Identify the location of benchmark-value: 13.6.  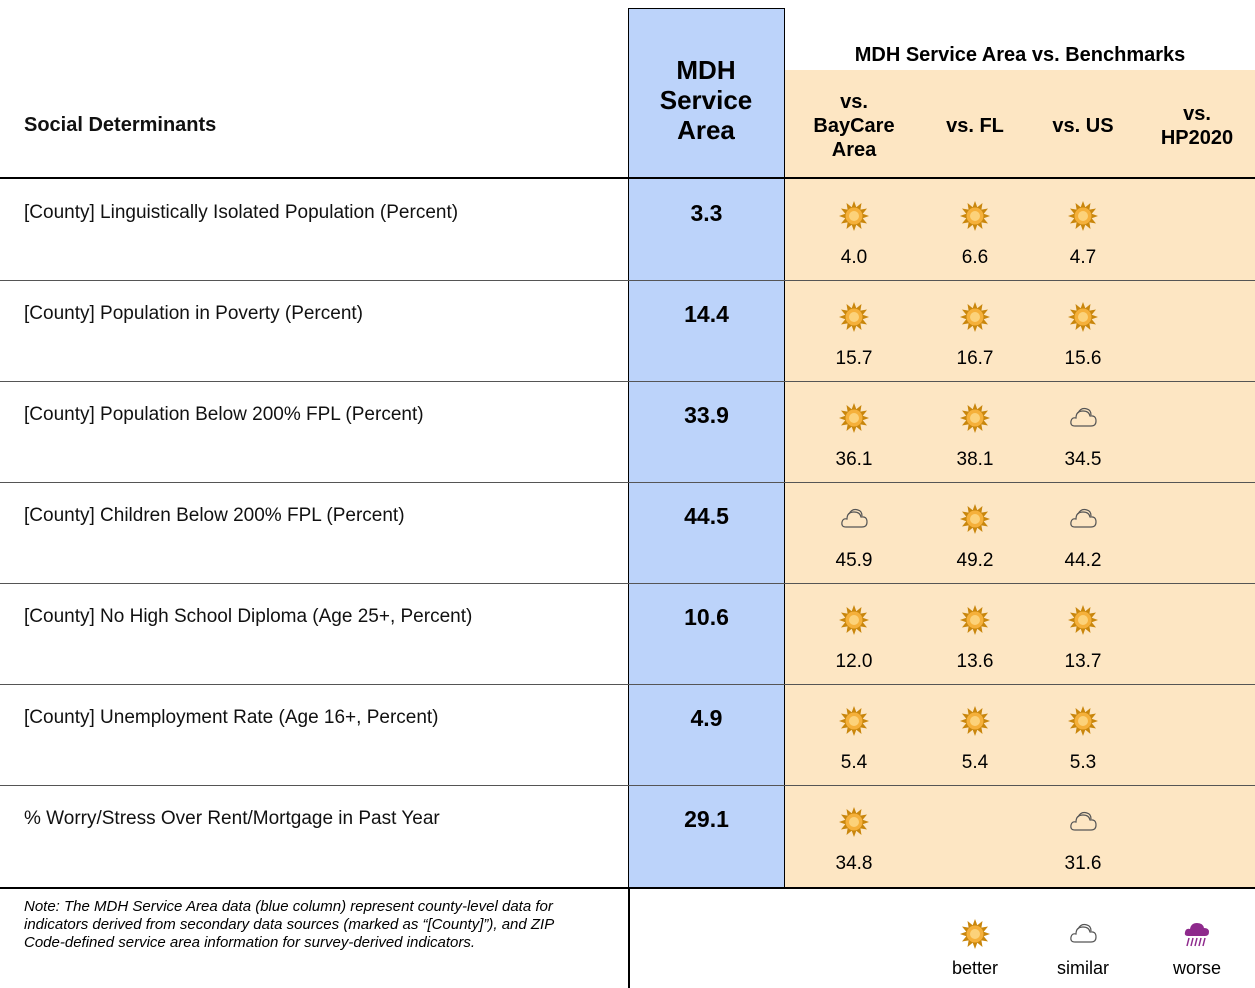
(975, 661).